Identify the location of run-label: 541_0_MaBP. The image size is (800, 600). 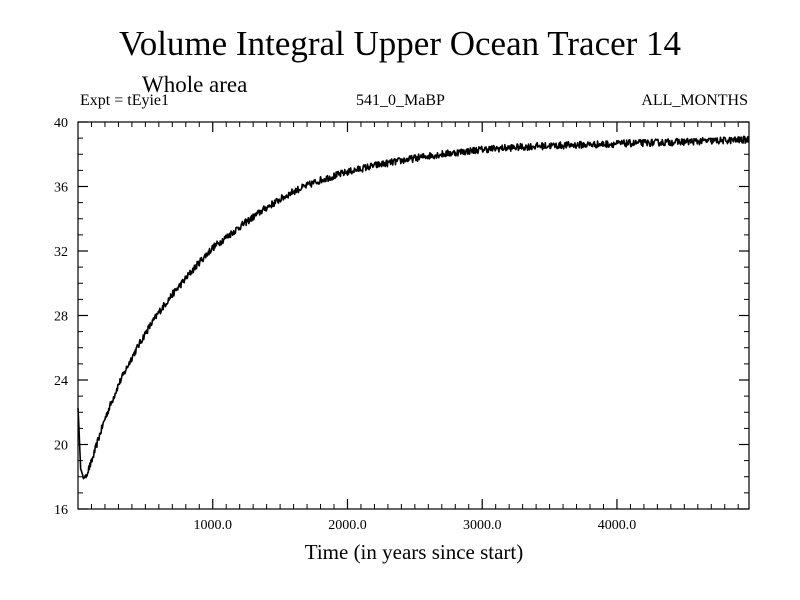
(400, 100).